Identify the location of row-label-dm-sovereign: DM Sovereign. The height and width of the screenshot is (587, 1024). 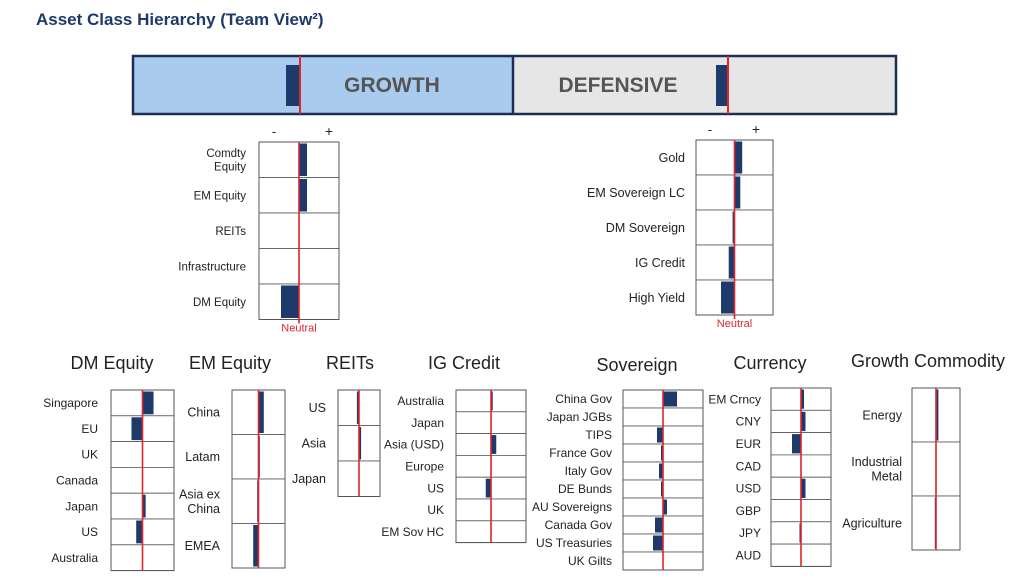
(645, 228).